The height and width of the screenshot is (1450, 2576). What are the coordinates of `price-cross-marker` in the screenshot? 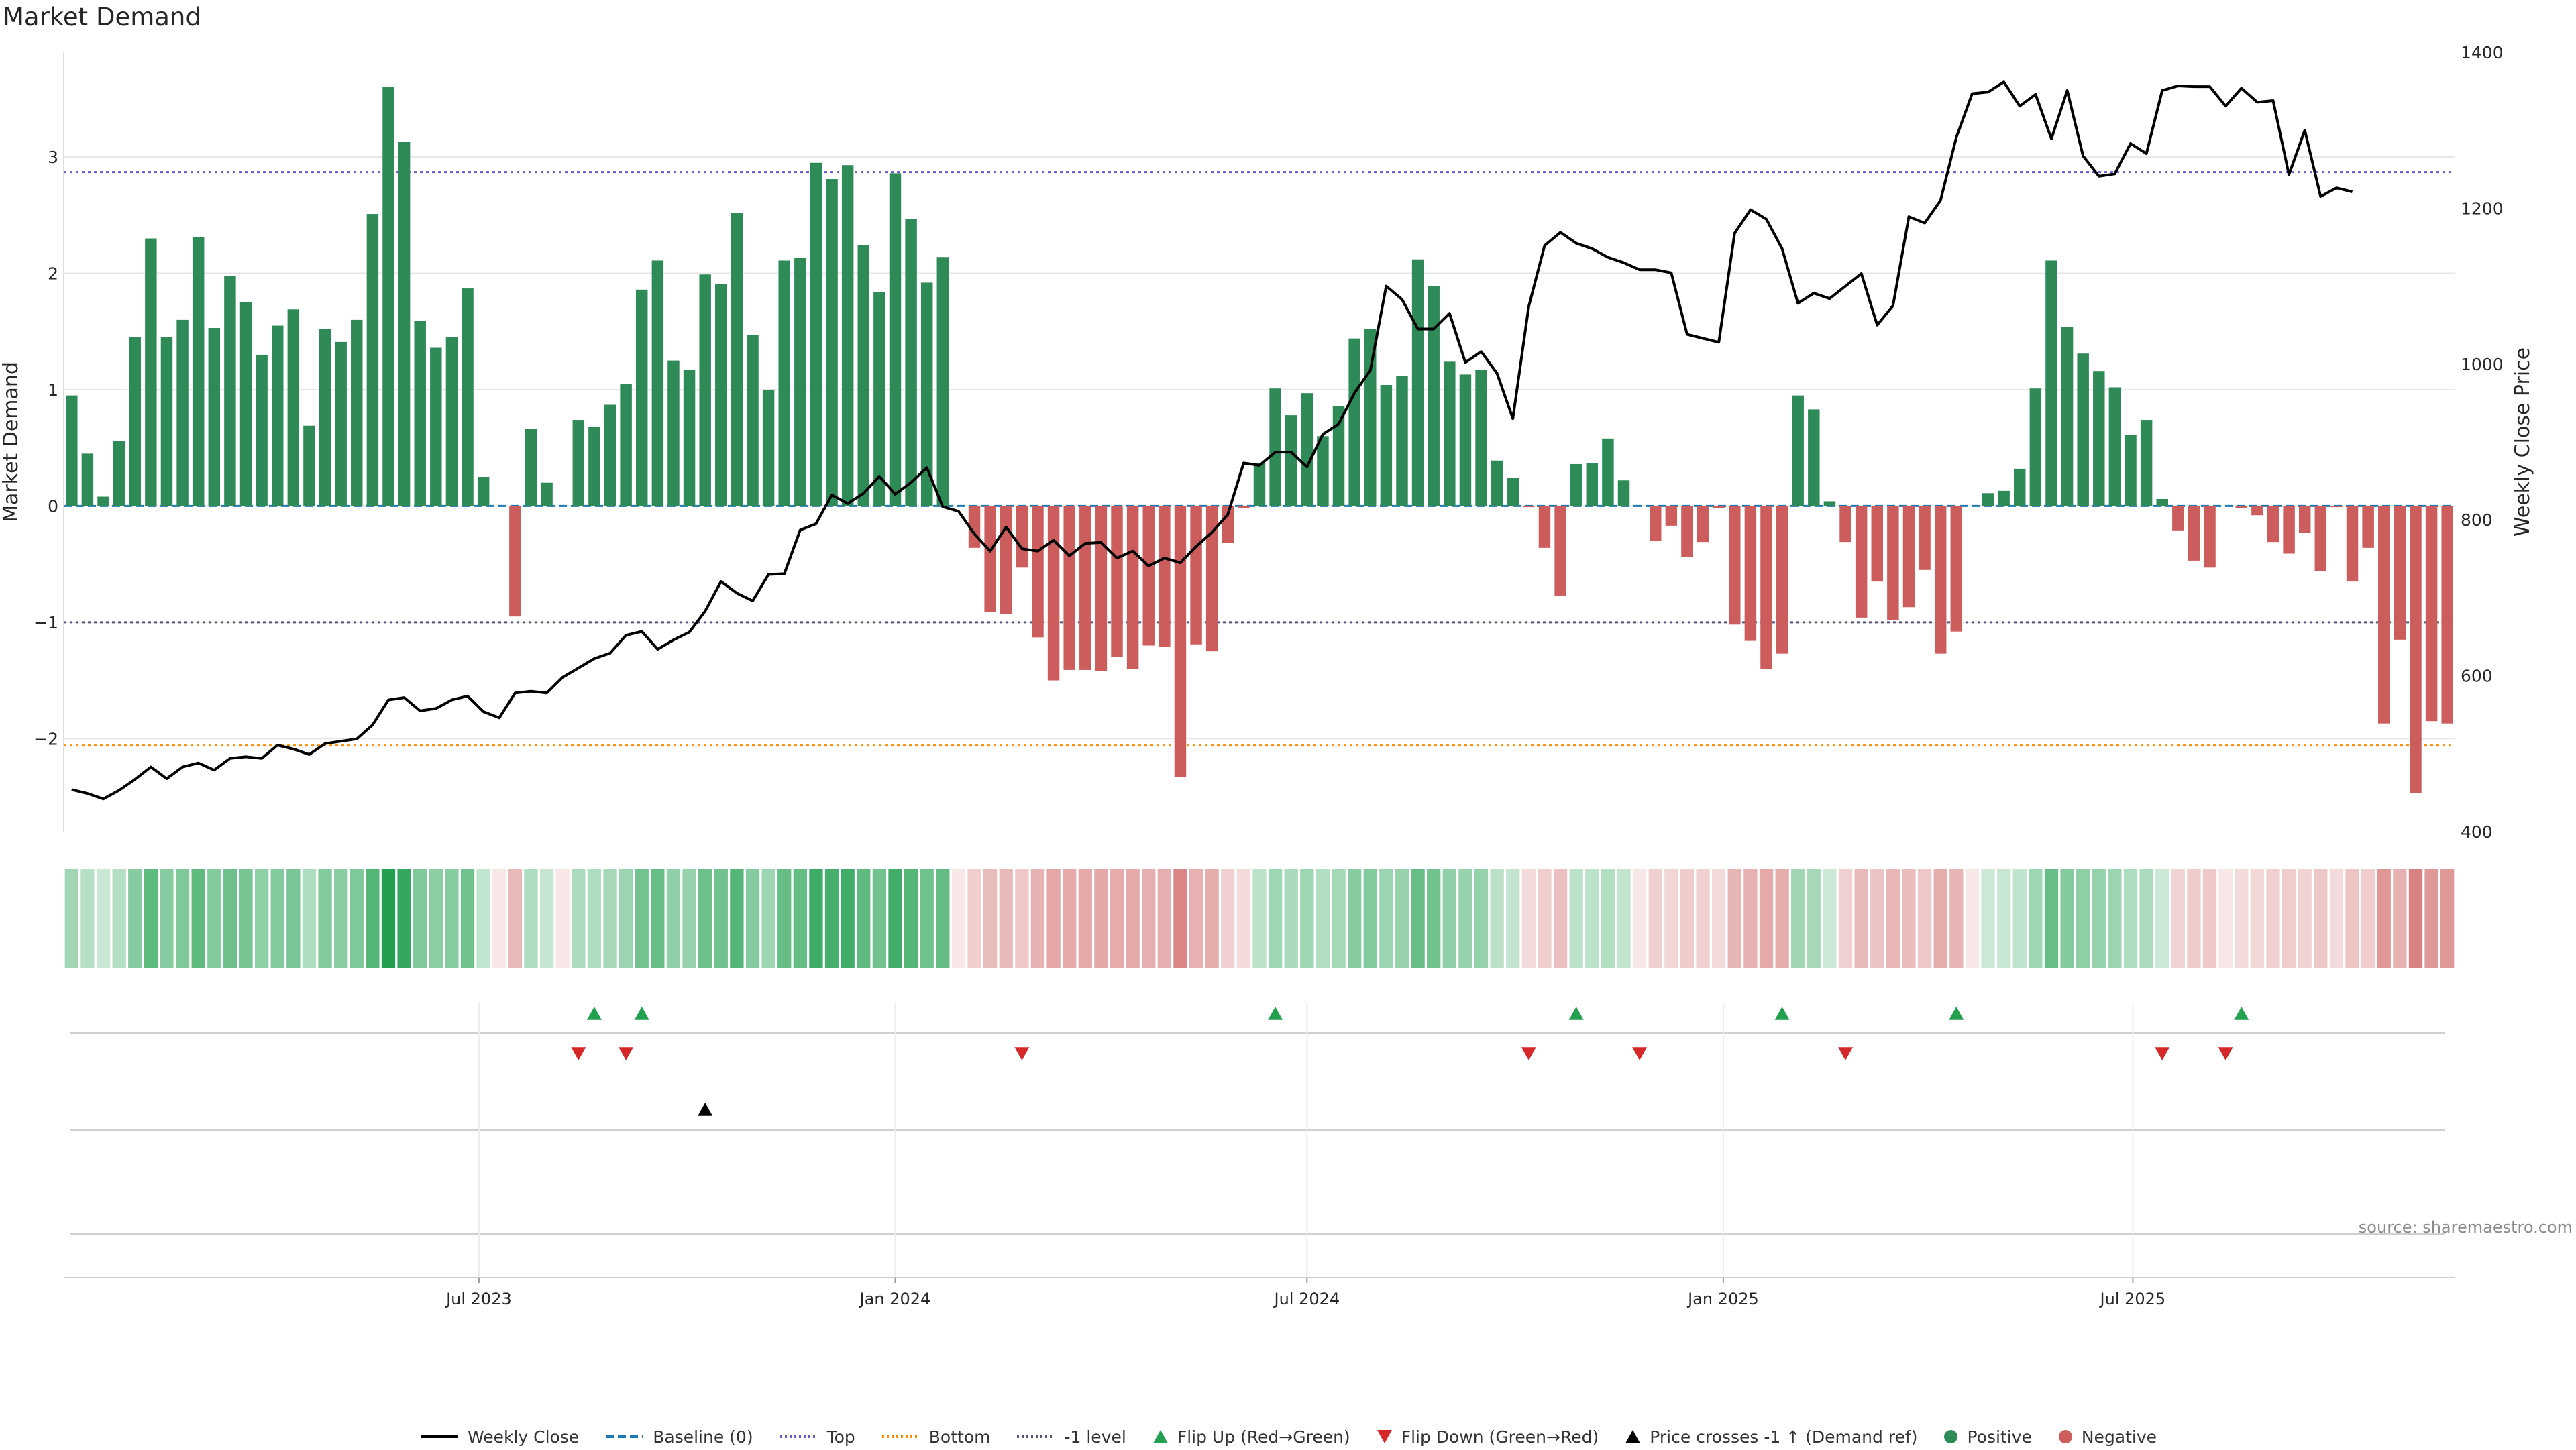 It's located at (705, 1109).